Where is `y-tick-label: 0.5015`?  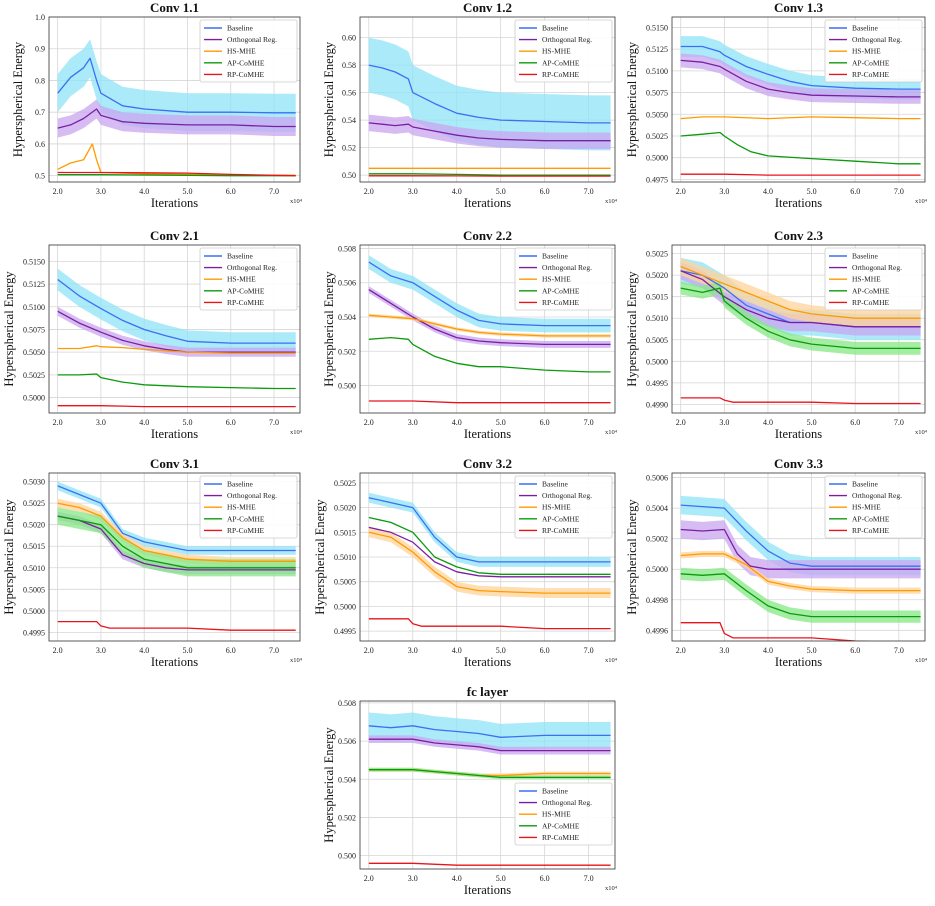 y-tick-label: 0.5015 is located at coordinates (657, 297).